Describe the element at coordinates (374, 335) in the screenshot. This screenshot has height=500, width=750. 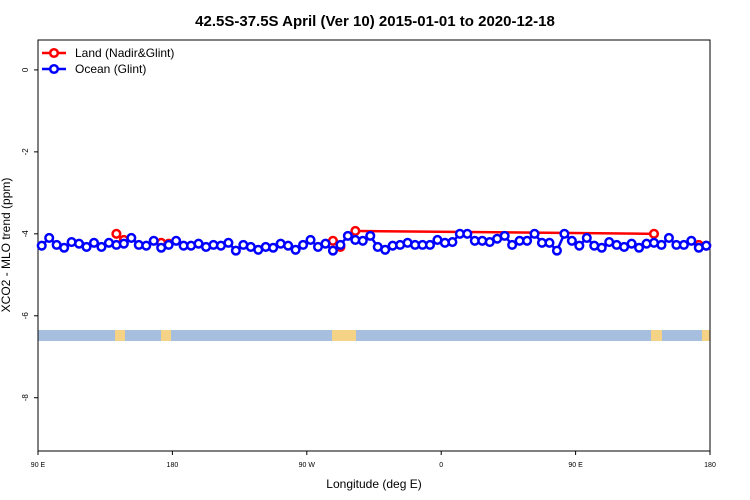
I see `land-mask-strip` at that location.